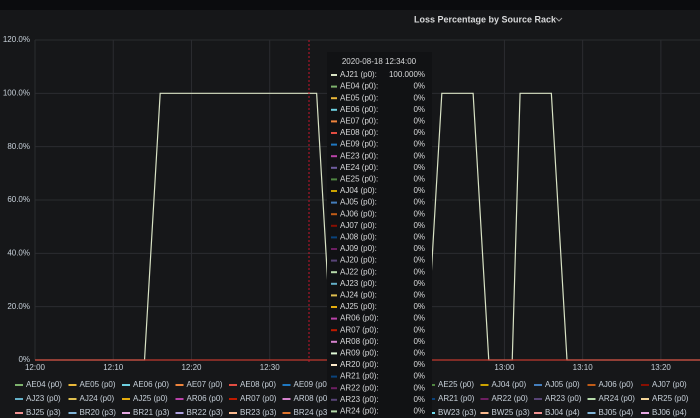  What do you see at coordinates (669, 384) in the screenshot?
I see `legend-label: AJ07 (p0)` at bounding box center [669, 384].